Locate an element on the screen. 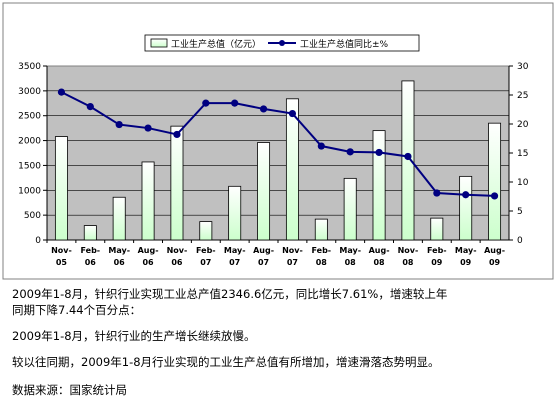  y-right-tick-label: 5 is located at coordinates (520, 212).